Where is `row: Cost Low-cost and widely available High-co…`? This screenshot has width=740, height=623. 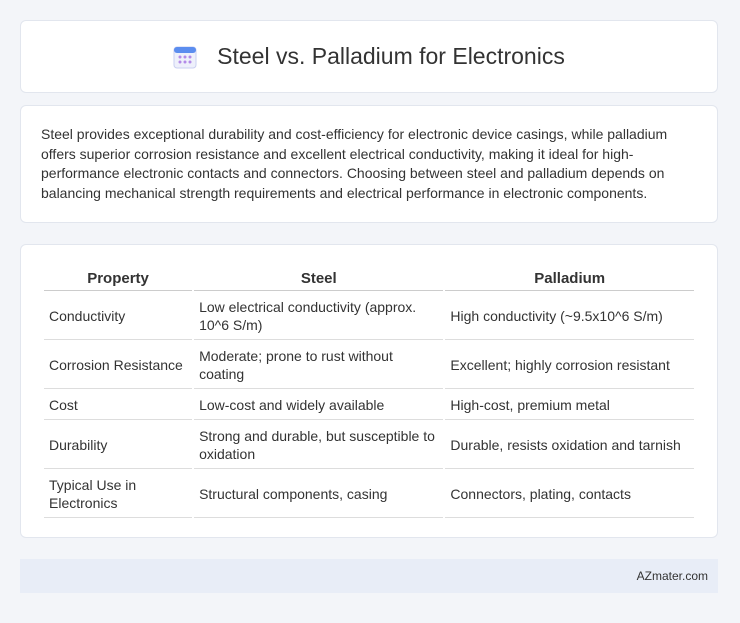
row: Cost Low-cost and widely available High-co… is located at coordinates (369, 405).